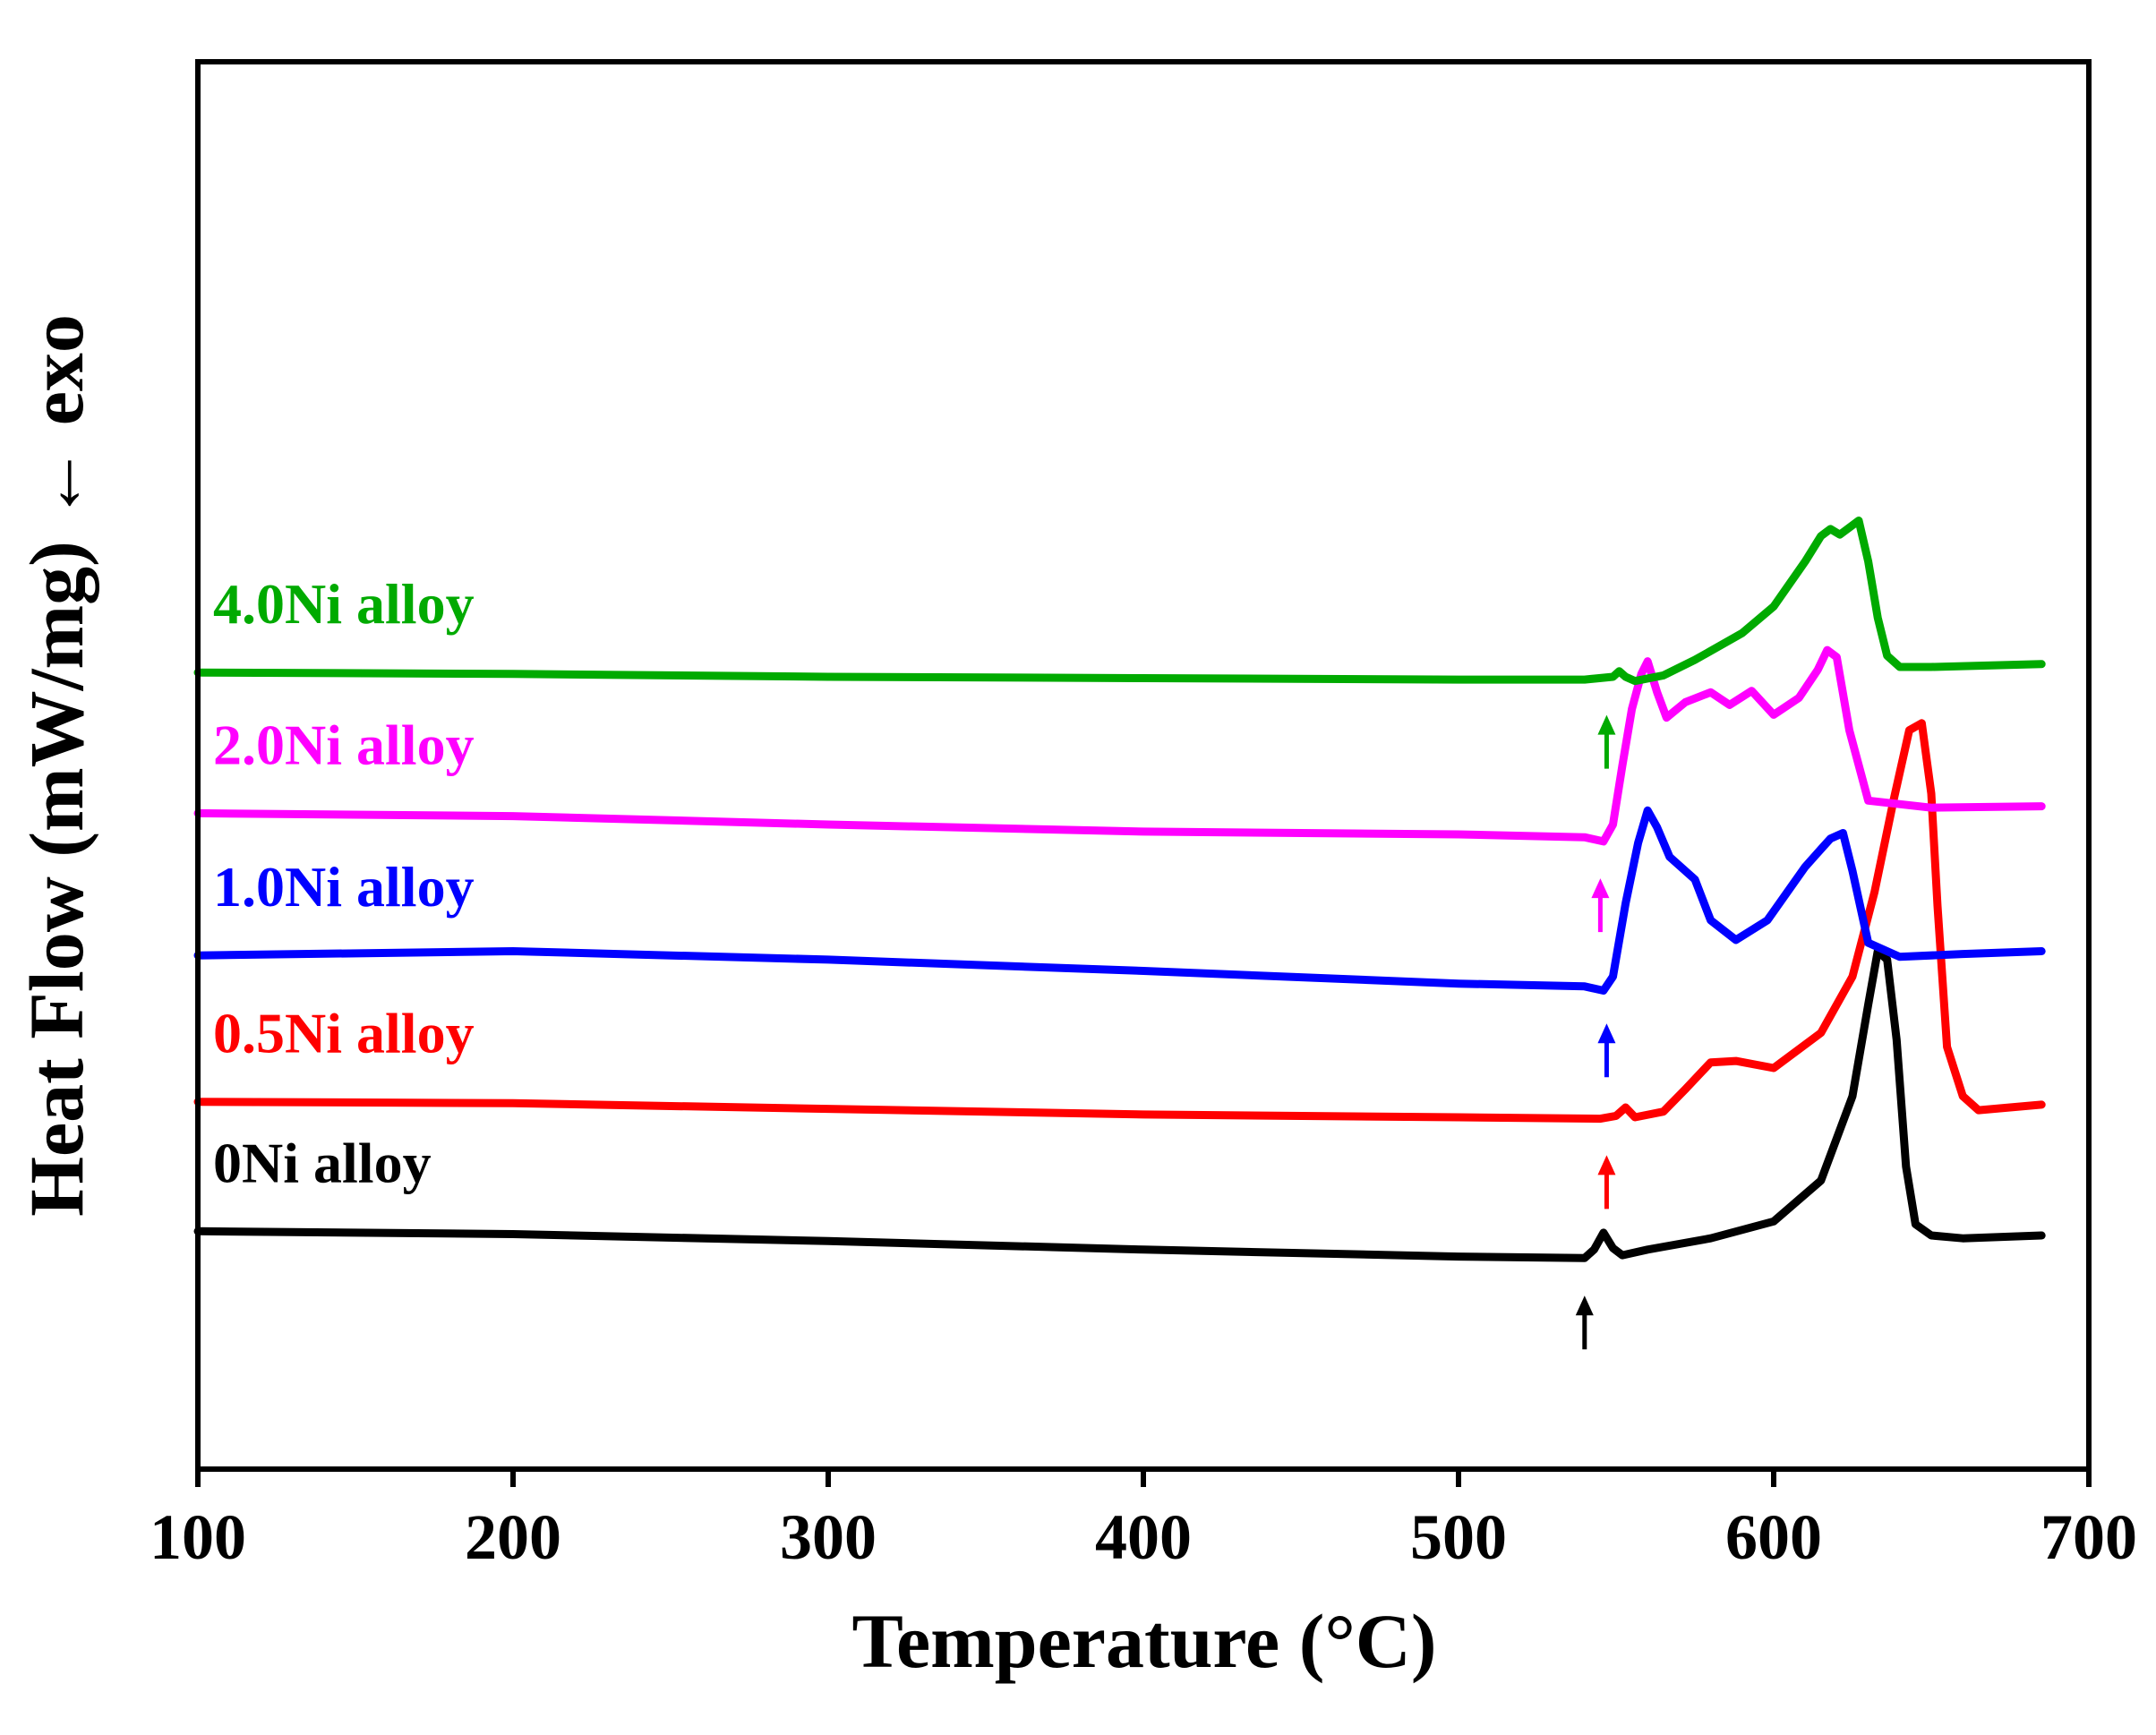 The height and width of the screenshot is (1735, 2156). I want to click on x-tick-label: 700, so click(2088, 1537).